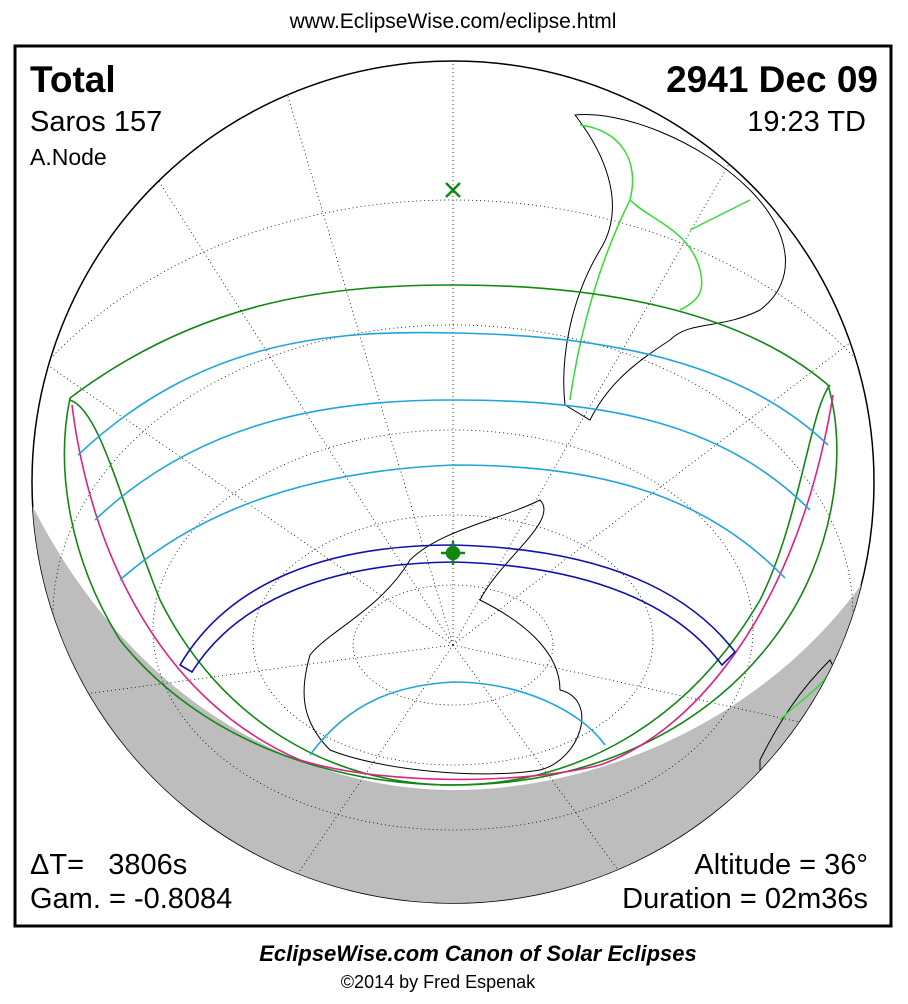  Describe the element at coordinates (781, 865) in the screenshot. I see `altitude: Altitude = 36°` at that location.